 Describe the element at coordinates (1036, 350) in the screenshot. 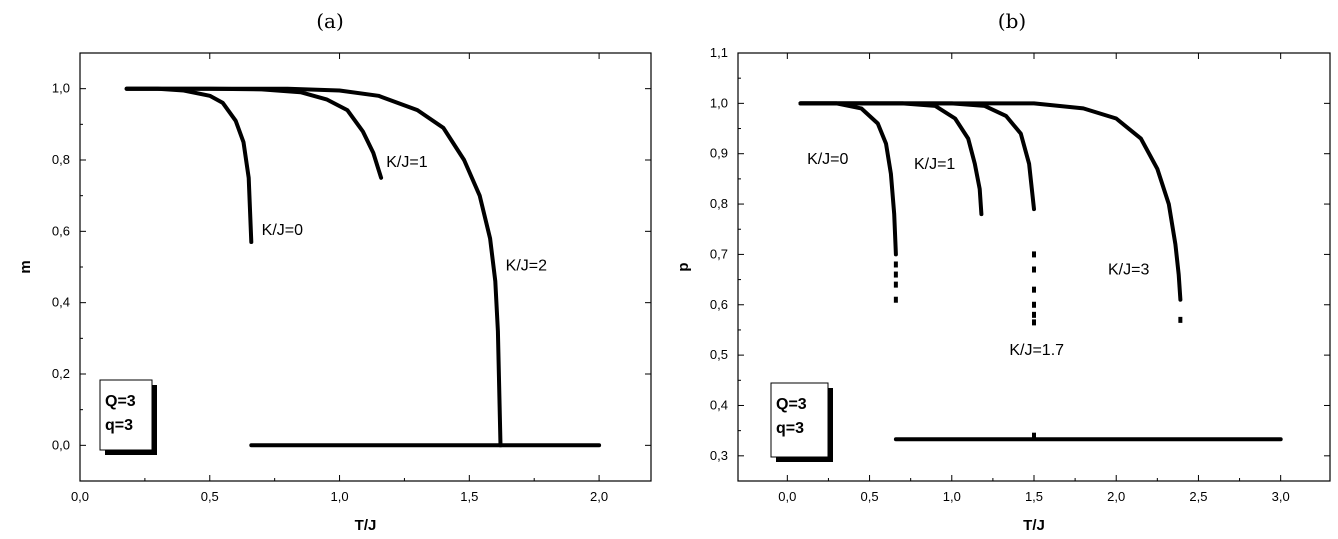

I see `curve-label: K/J=1.7` at that location.